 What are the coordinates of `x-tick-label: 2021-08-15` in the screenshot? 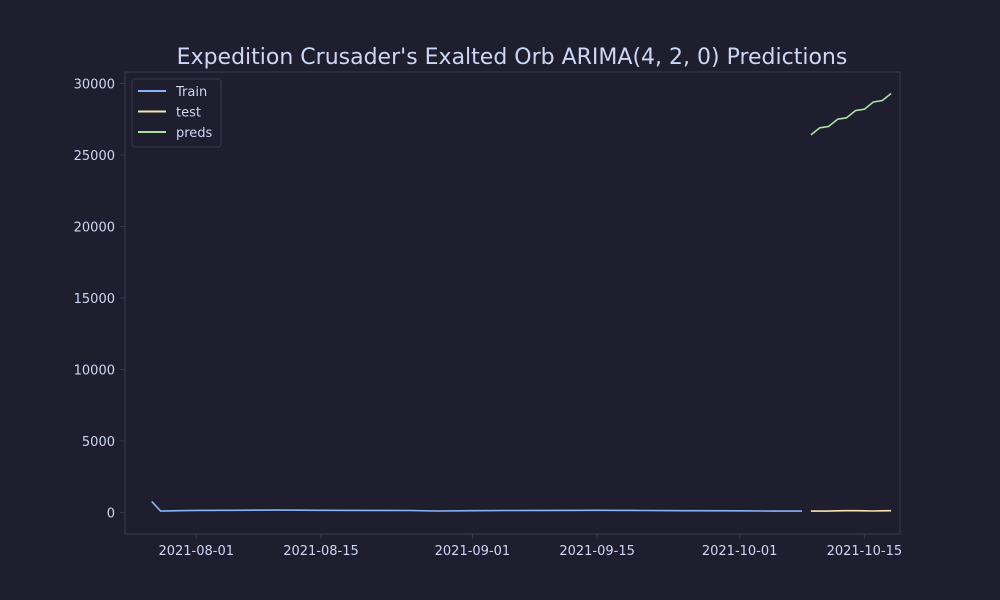 It's located at (321, 551).